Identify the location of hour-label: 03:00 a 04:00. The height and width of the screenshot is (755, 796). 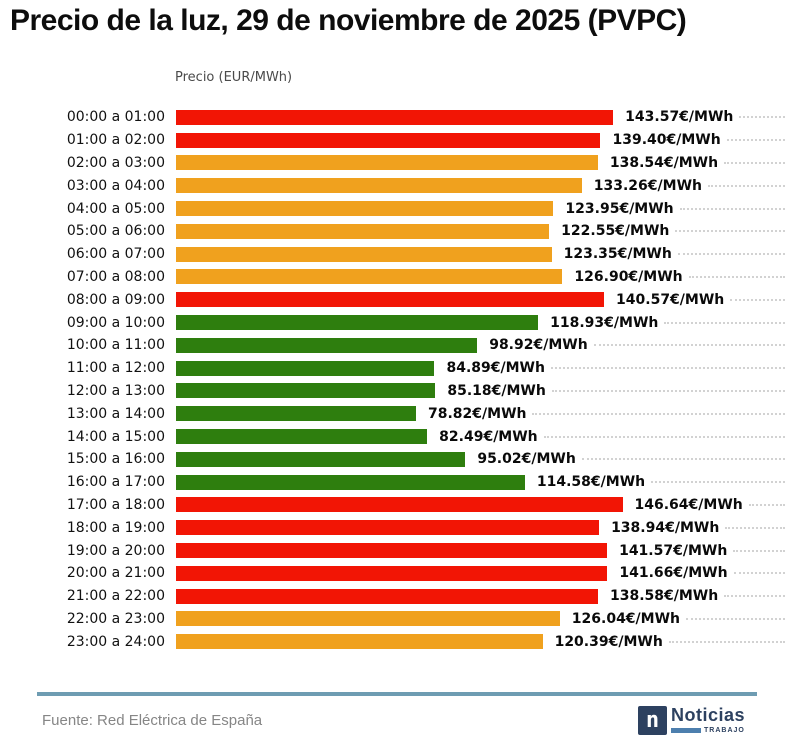
(115, 185).